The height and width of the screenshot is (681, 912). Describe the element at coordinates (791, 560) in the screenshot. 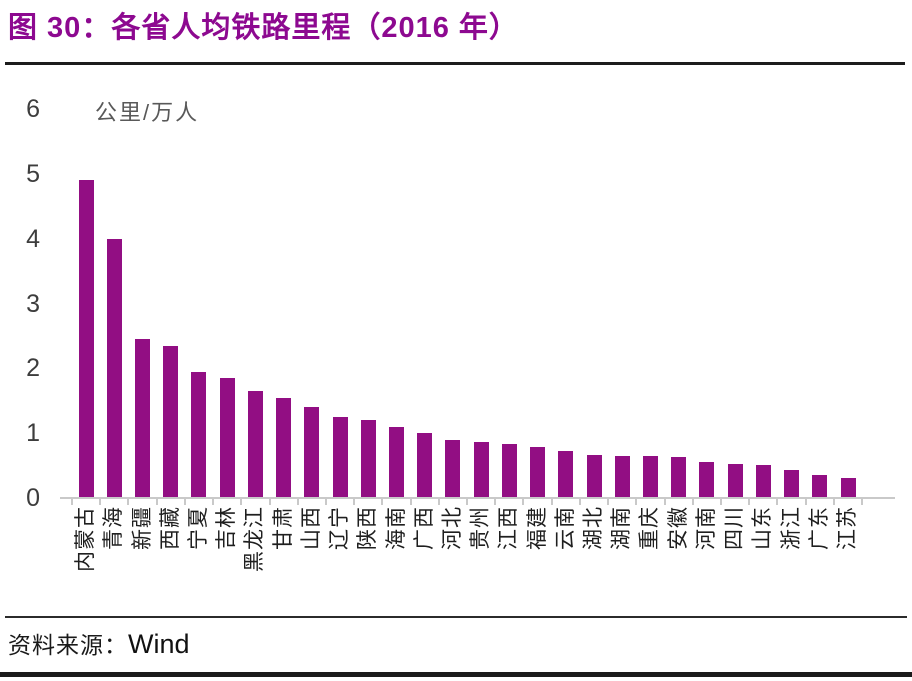

I see `x-label-cell: 浙江` at that location.